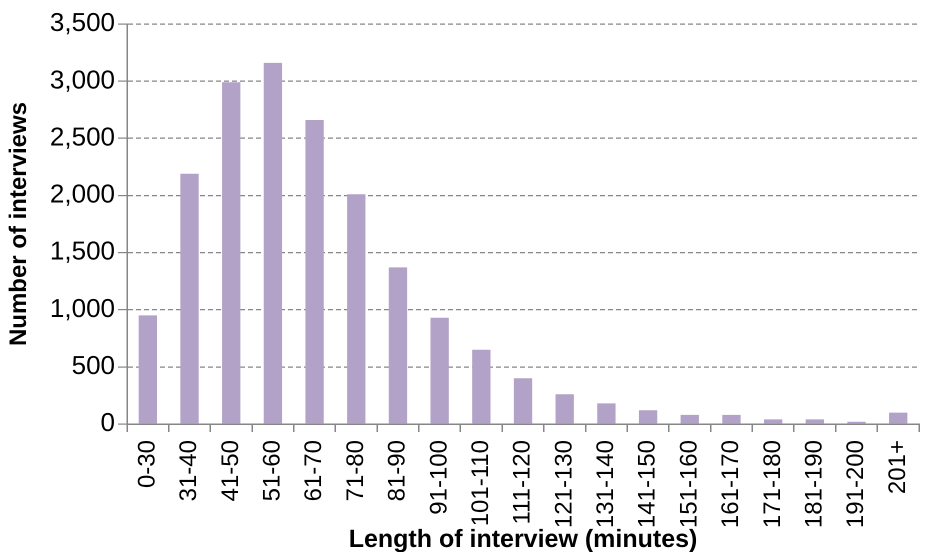 This screenshot has height=552, width=935. What do you see at coordinates (480, 483) in the screenshot?
I see `x-tick-label: 101-110` at bounding box center [480, 483].